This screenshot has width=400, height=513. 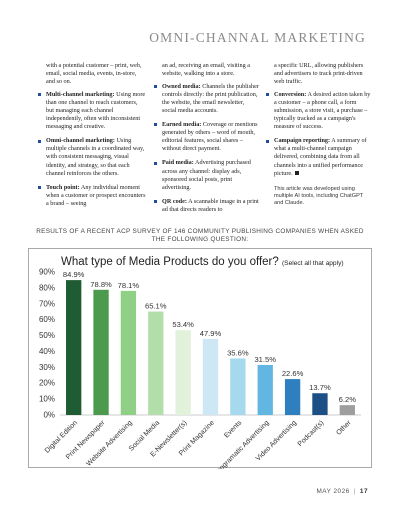 What do you see at coordinates (49, 415) in the screenshot?
I see `y-tick-label: 0%` at bounding box center [49, 415].